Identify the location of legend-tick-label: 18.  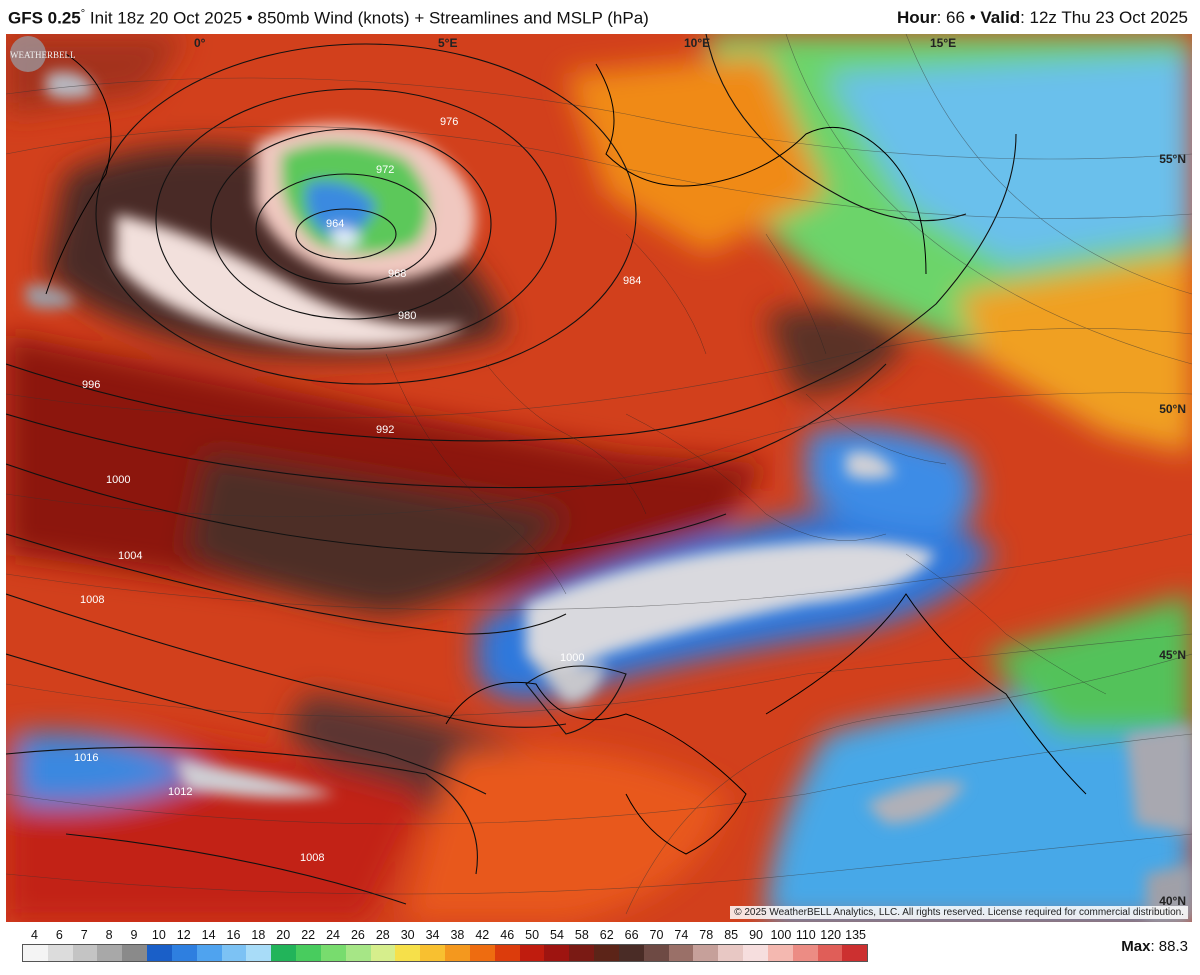
(258, 935).